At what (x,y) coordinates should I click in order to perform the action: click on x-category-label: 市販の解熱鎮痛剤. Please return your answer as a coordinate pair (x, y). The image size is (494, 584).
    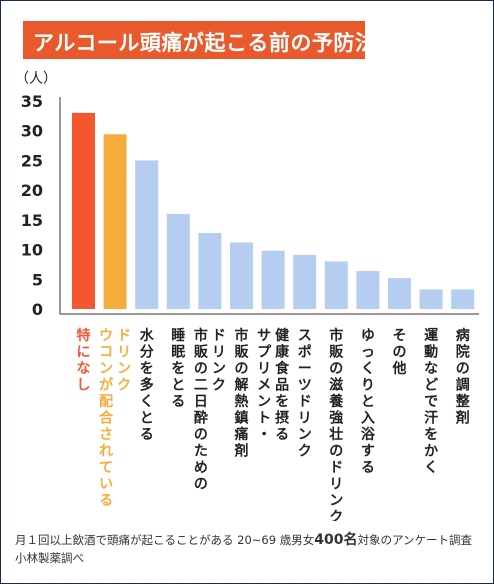
    Looking at the image, I should click on (242, 393).